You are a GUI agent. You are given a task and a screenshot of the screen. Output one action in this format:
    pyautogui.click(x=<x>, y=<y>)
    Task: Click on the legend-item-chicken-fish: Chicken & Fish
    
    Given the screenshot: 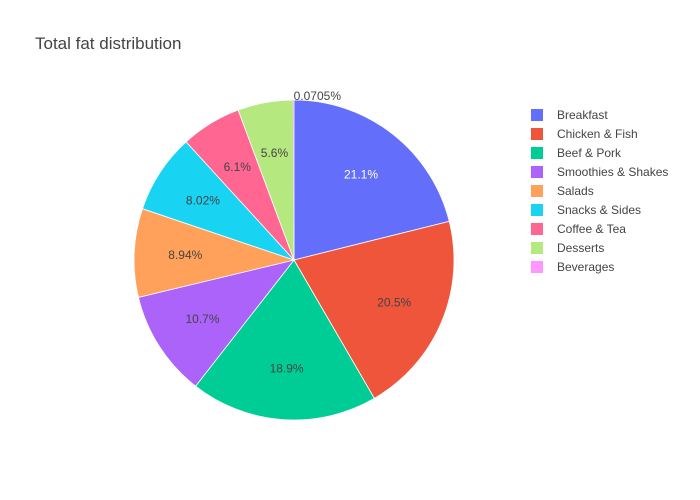 What is the action you would take?
    pyautogui.click(x=584, y=134)
    